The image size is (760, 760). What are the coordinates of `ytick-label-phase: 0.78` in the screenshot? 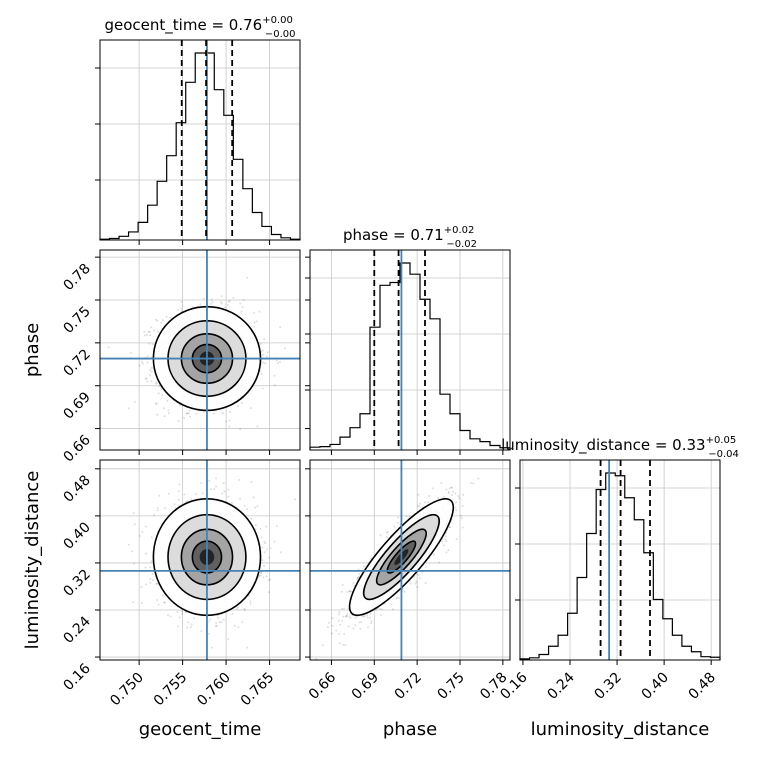 It's located at (76, 277).